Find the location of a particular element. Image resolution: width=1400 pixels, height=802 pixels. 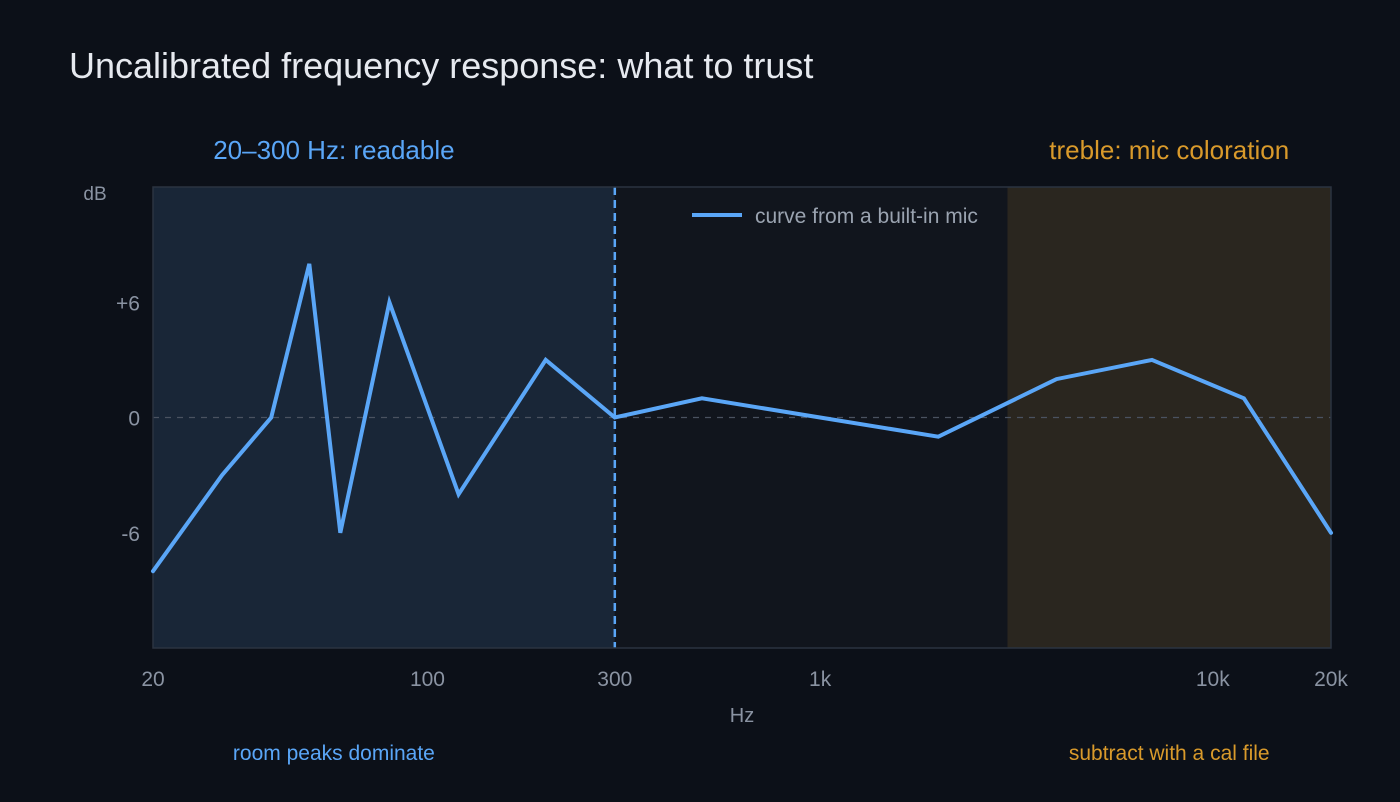

region-label-treble: treble: mic coloration is located at coordinates (1169, 150).